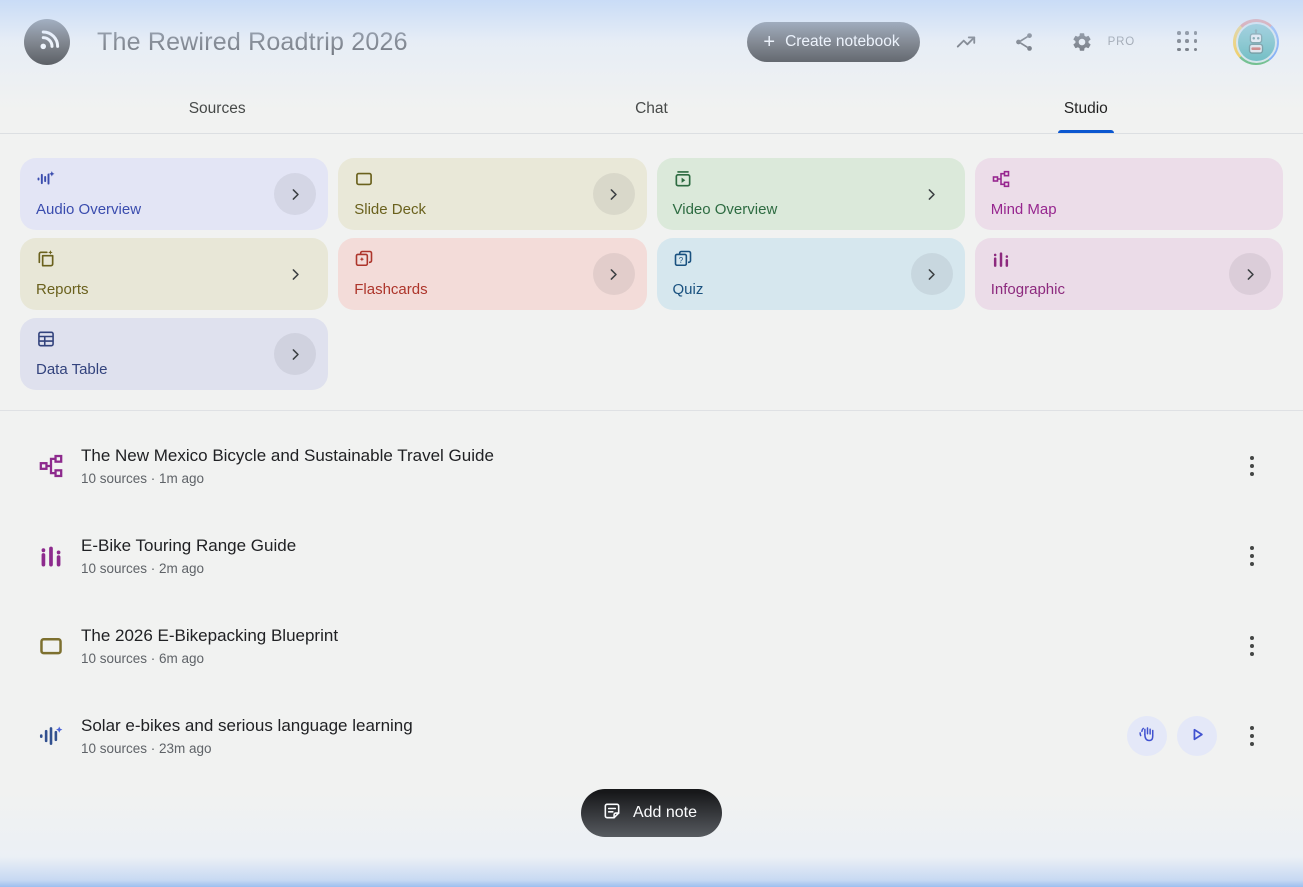 This screenshot has width=1303, height=887. What do you see at coordinates (612, 813) in the screenshot?
I see `note-icon` at bounding box center [612, 813].